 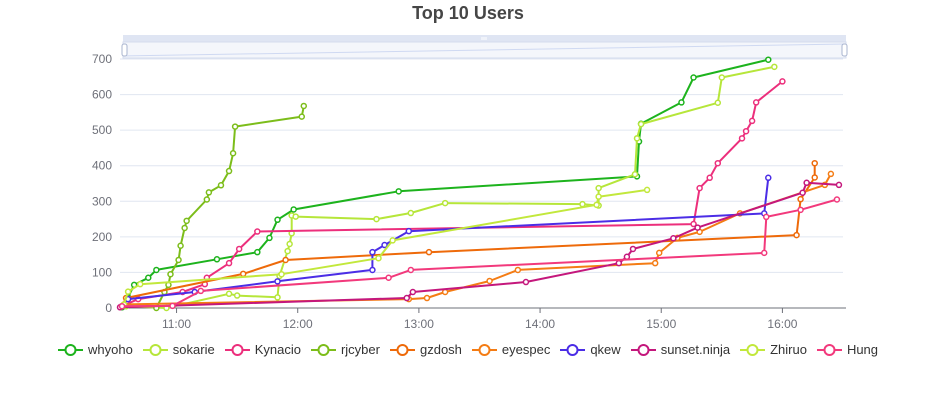 I want to click on legend-item-rjcyber: rjcyber, so click(x=345, y=349).